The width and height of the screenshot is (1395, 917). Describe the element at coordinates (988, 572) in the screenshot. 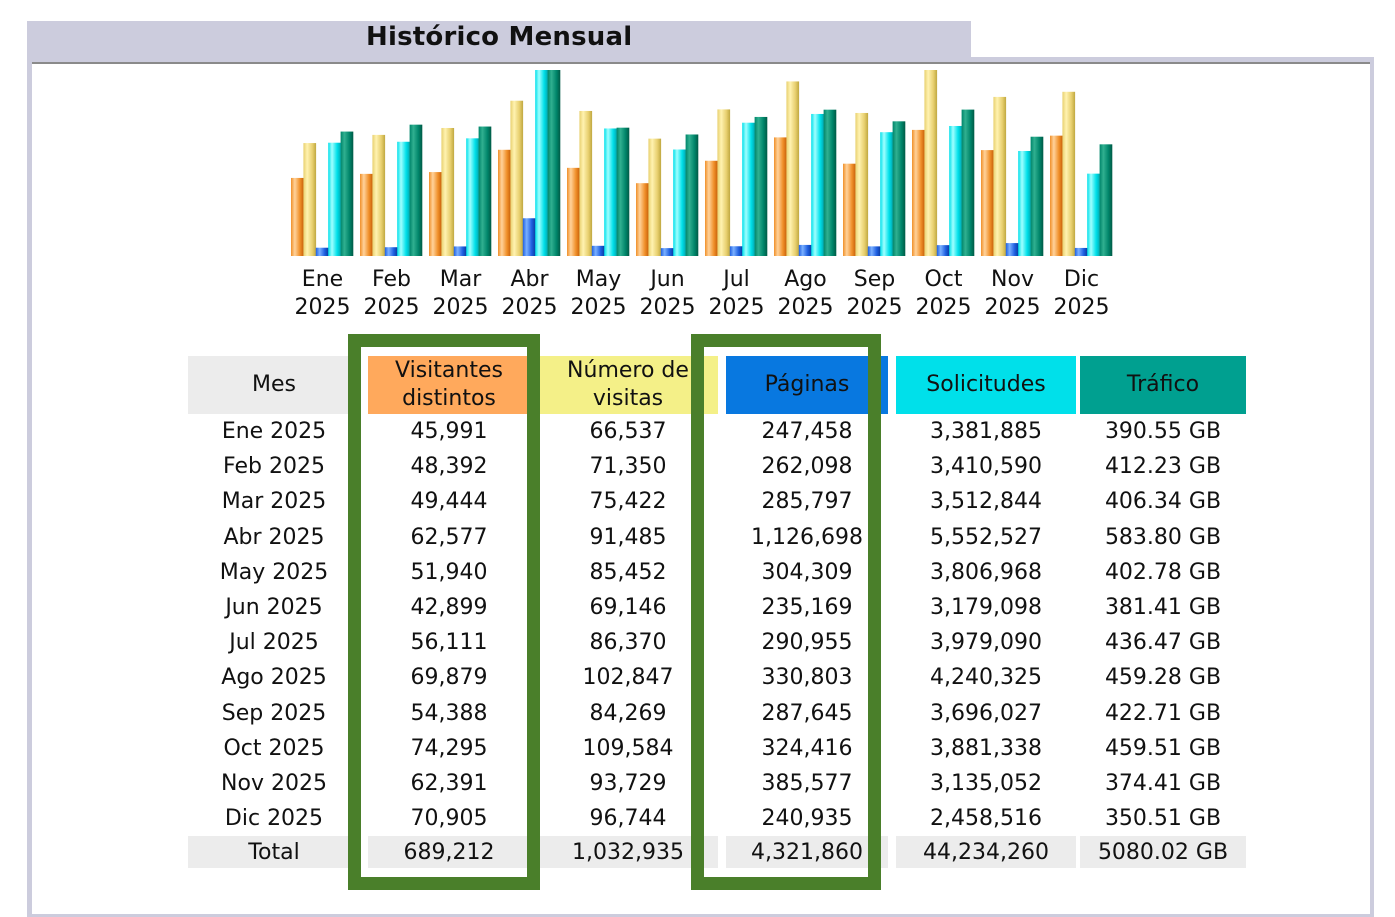

I see `cell-requests: 3,806,968` at that location.